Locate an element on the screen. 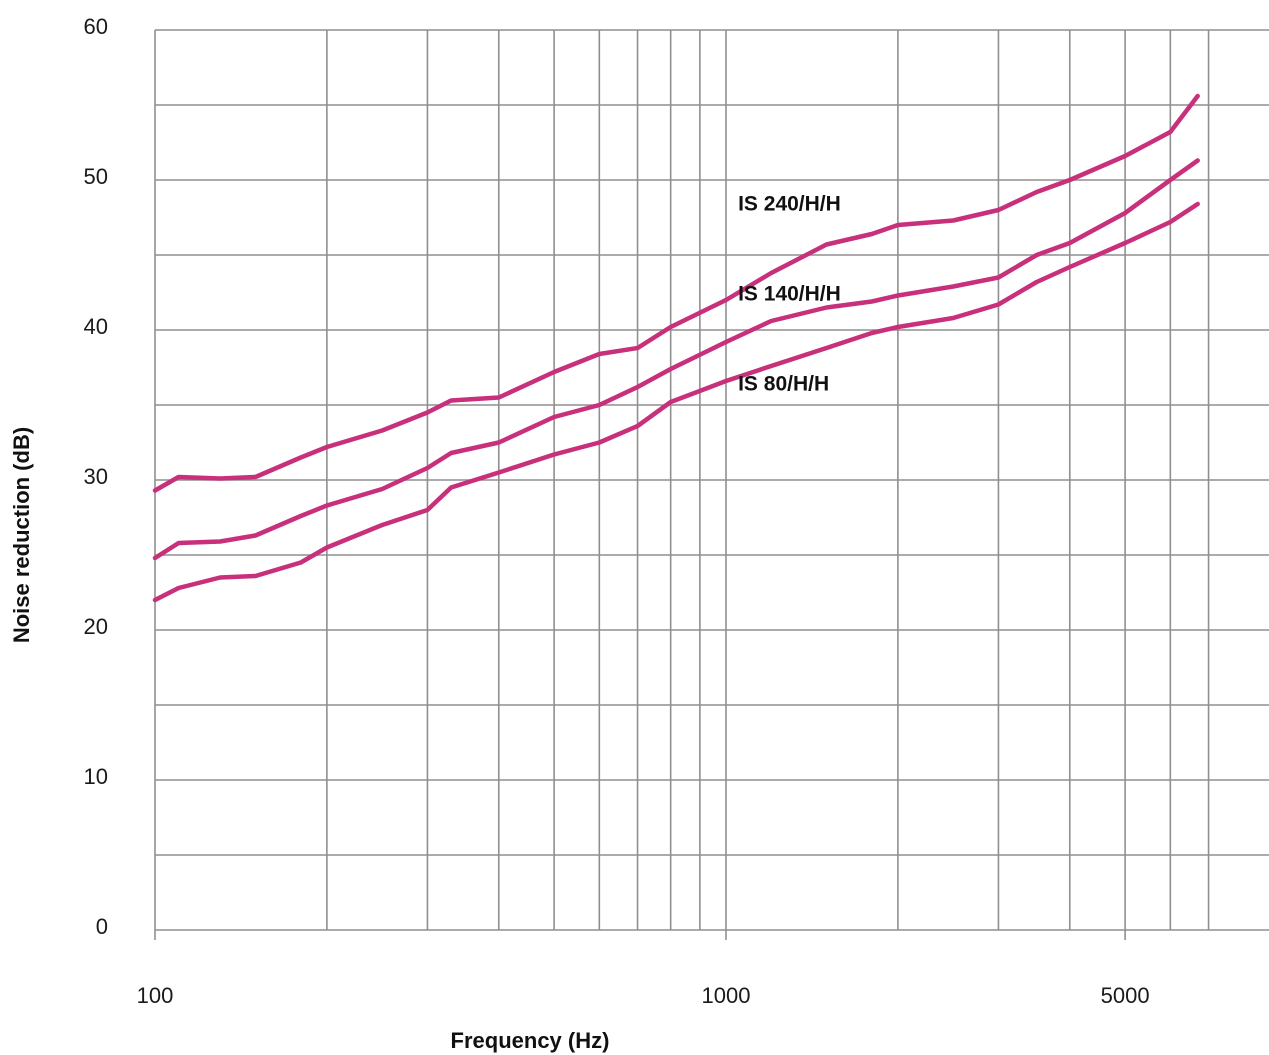 This screenshot has width=1269, height=1055. x-axis-title: Frequency (Hz) is located at coordinates (530, 1040).